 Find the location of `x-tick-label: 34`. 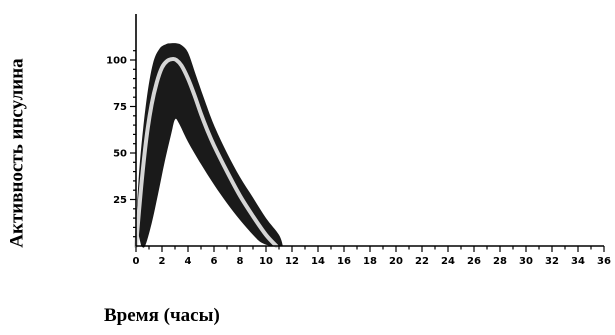

x-tick-label: 34 is located at coordinates (578, 261).